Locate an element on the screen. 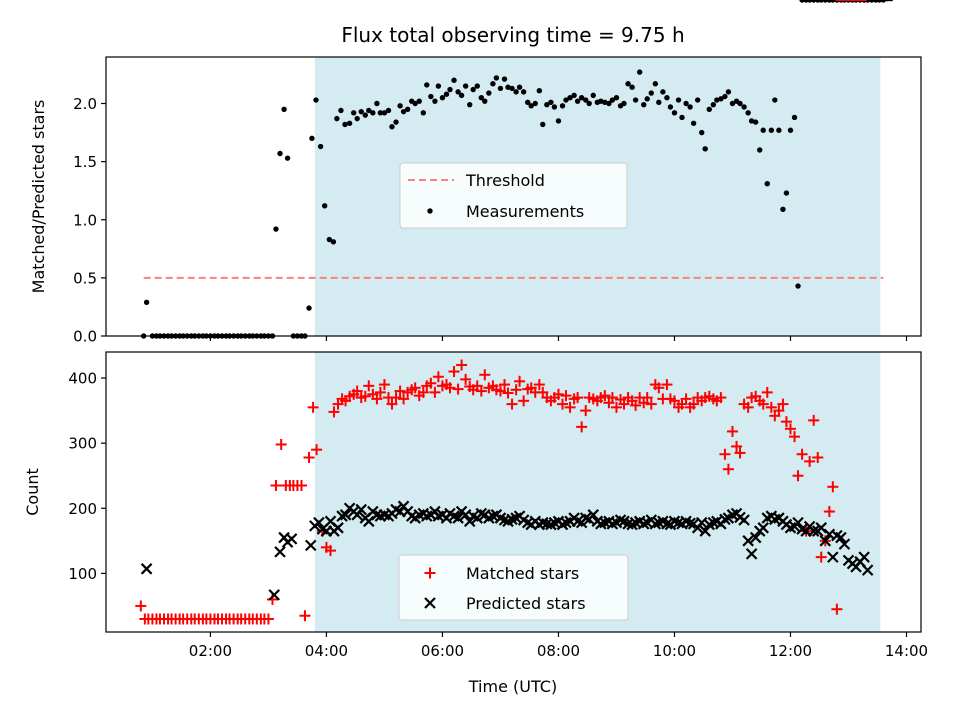  bottom-y-axis-label: Count is located at coordinates (32, 492).